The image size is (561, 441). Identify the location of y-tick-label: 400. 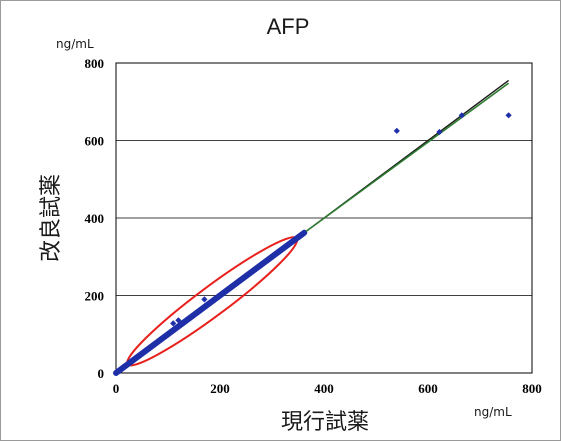
(95, 218).